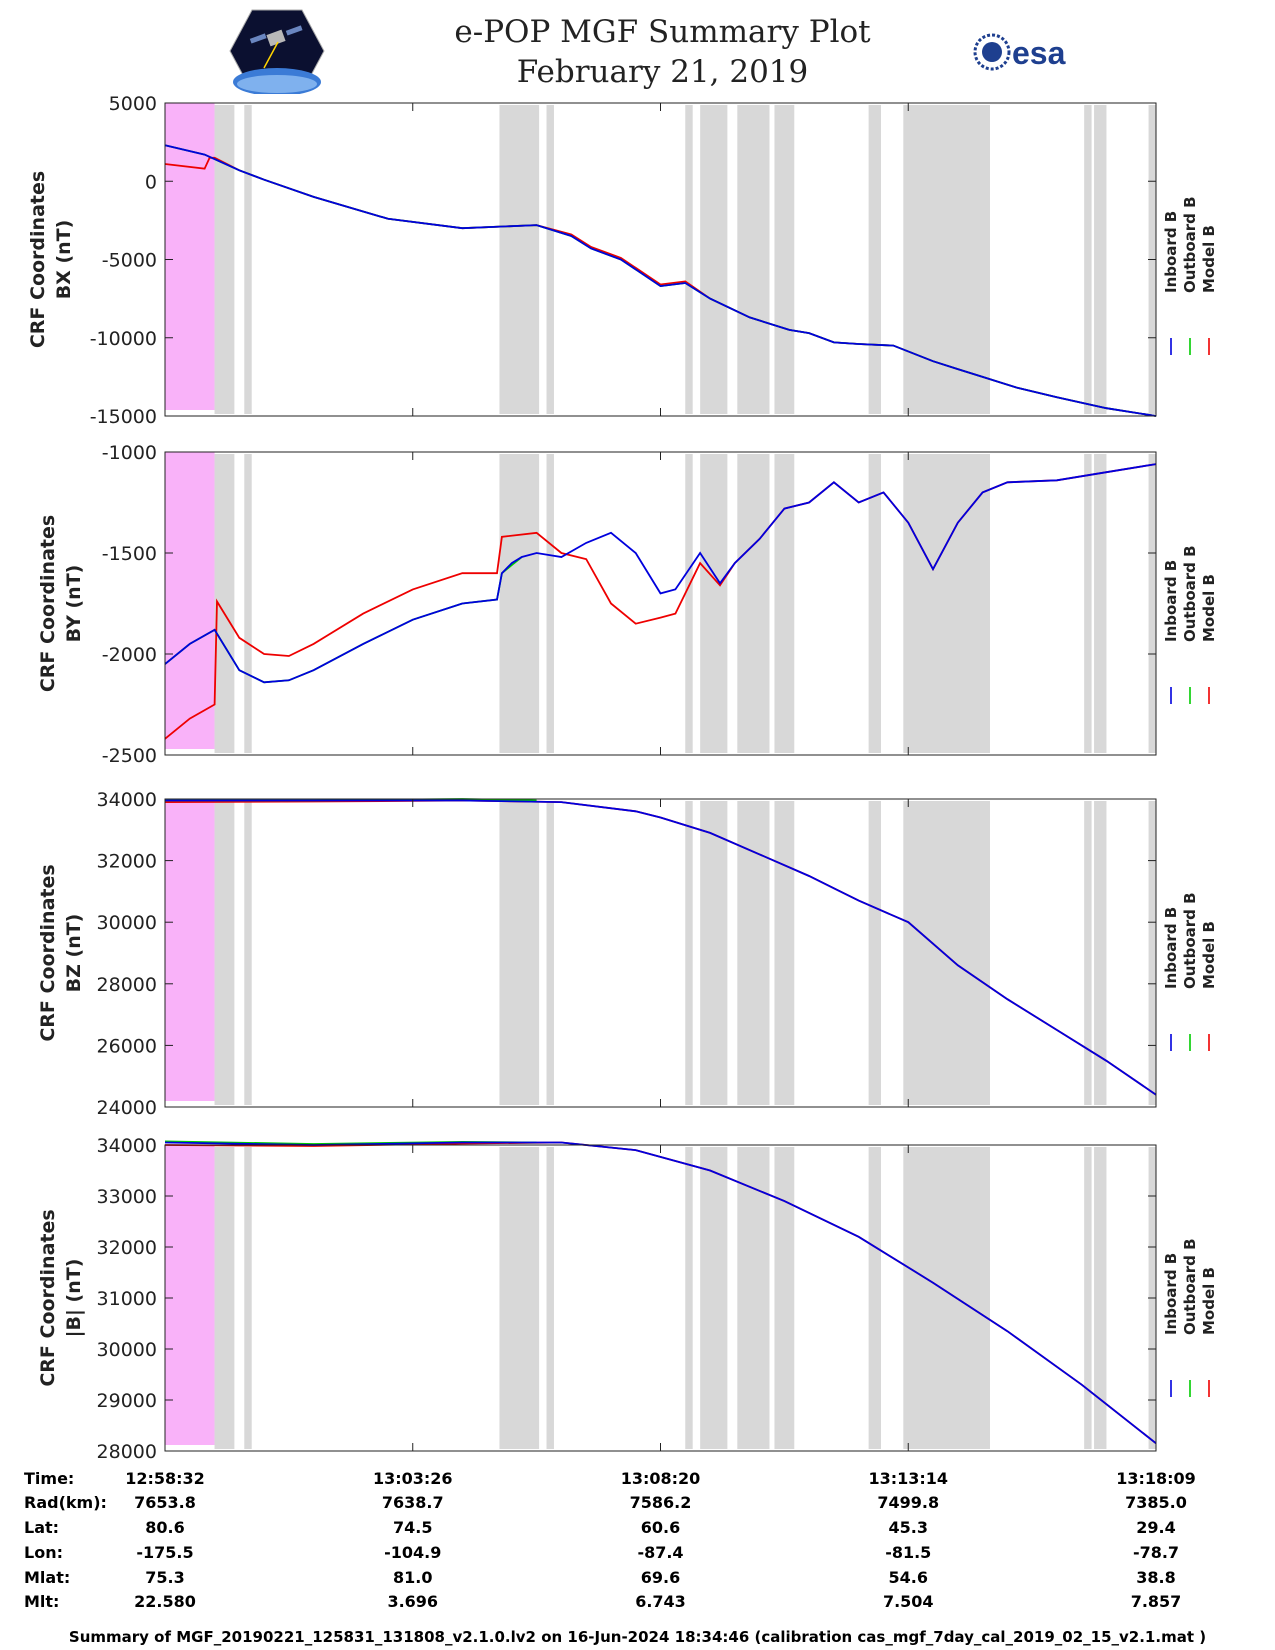  Describe the element at coordinates (47, 1577) in the screenshot. I see `info-row-label: Mlat:` at that location.